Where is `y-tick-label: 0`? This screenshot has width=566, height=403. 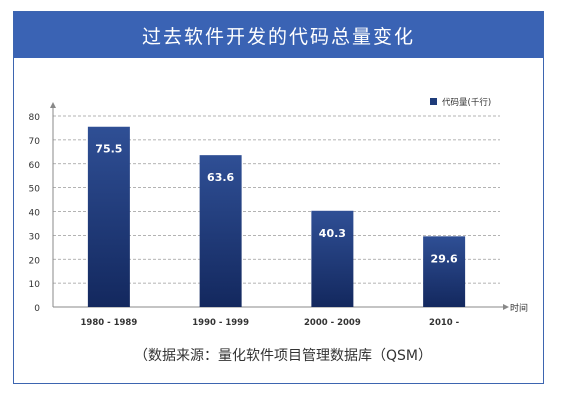
y-tick-label: 0 is located at coordinates (37, 309).